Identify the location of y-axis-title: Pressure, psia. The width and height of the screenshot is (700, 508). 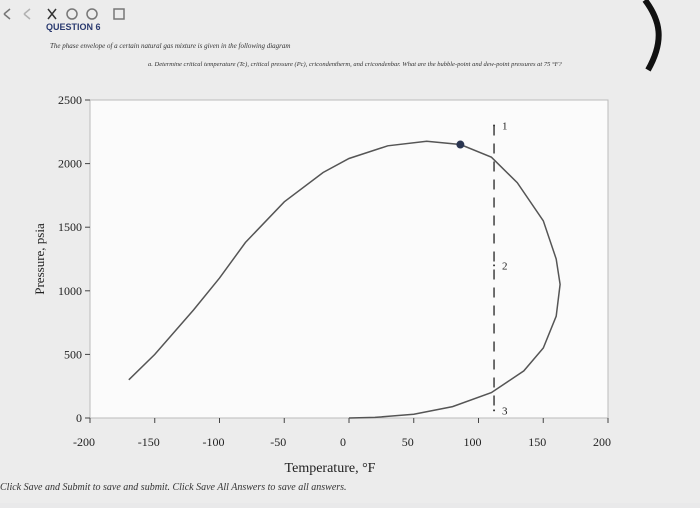
(39, 259).